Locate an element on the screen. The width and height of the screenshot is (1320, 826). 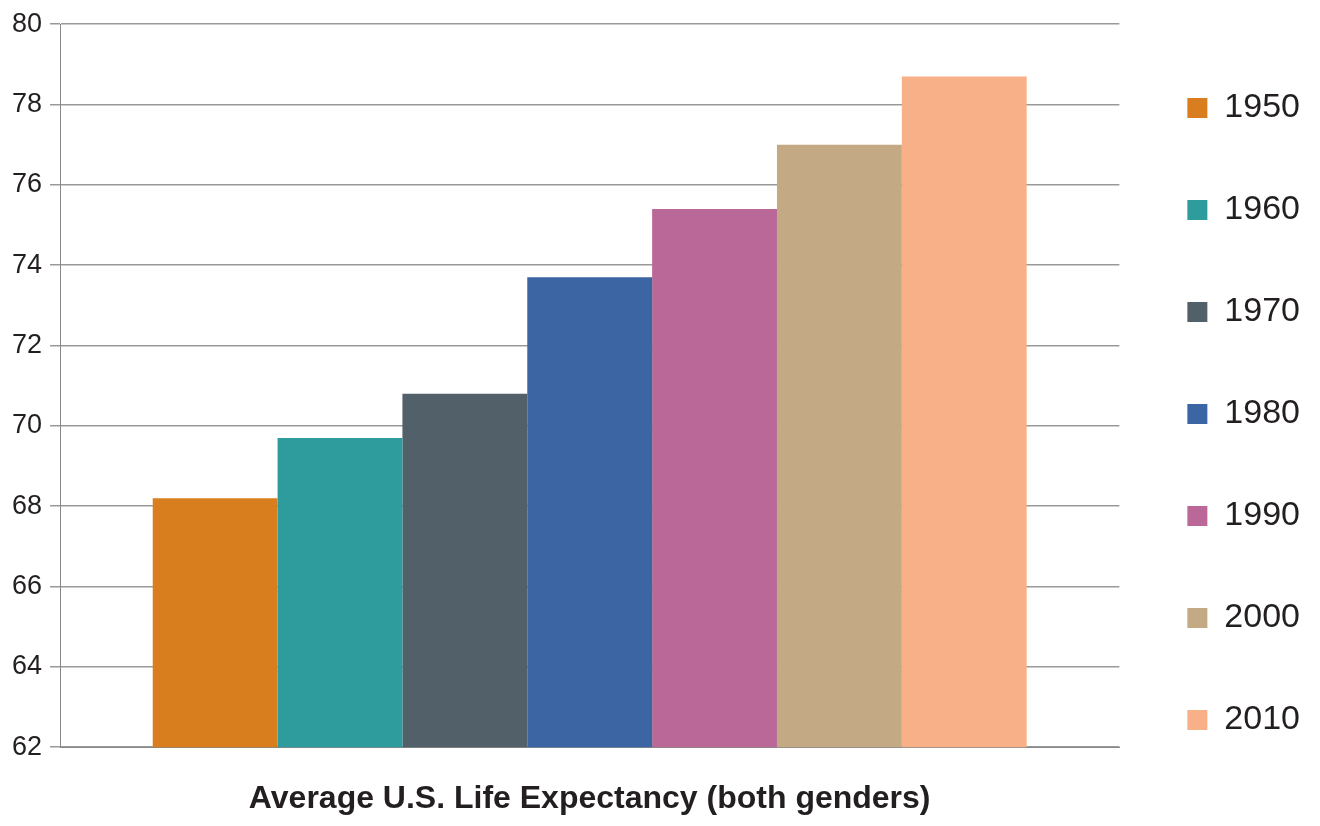
legend-label: 1980 is located at coordinates (1262, 411).